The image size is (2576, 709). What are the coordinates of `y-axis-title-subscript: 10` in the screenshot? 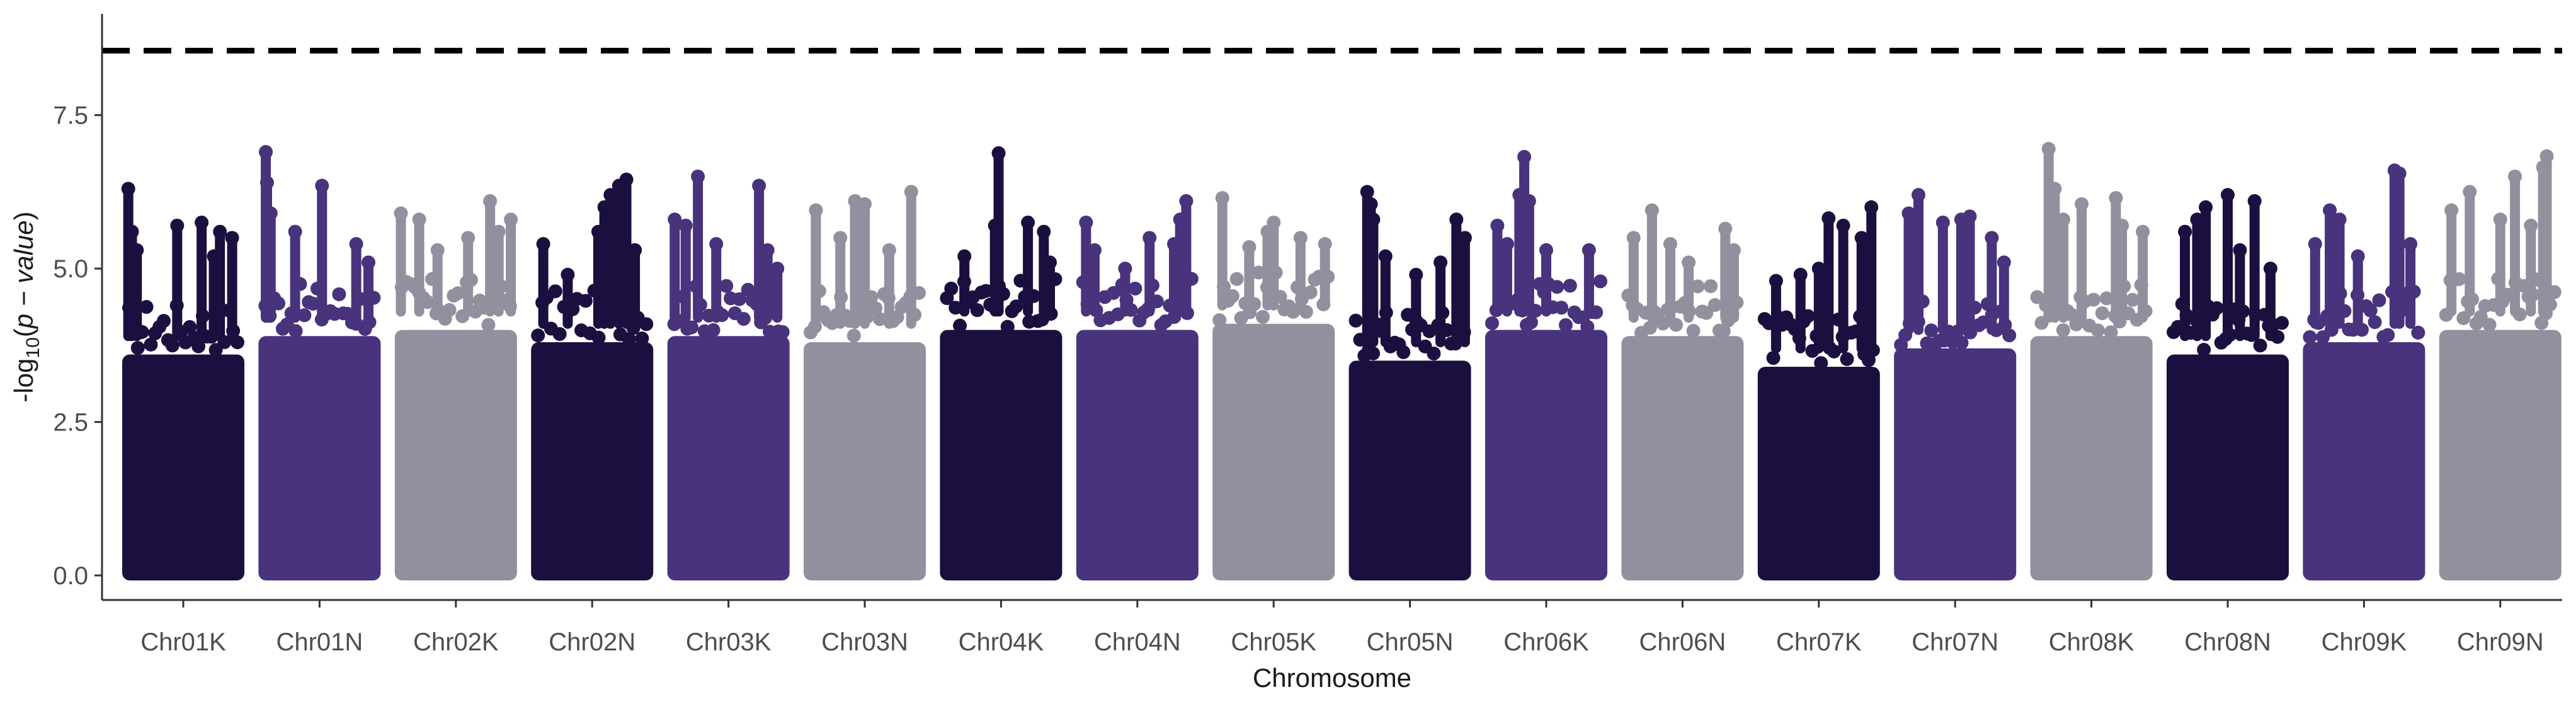 It's located at (33, 347).